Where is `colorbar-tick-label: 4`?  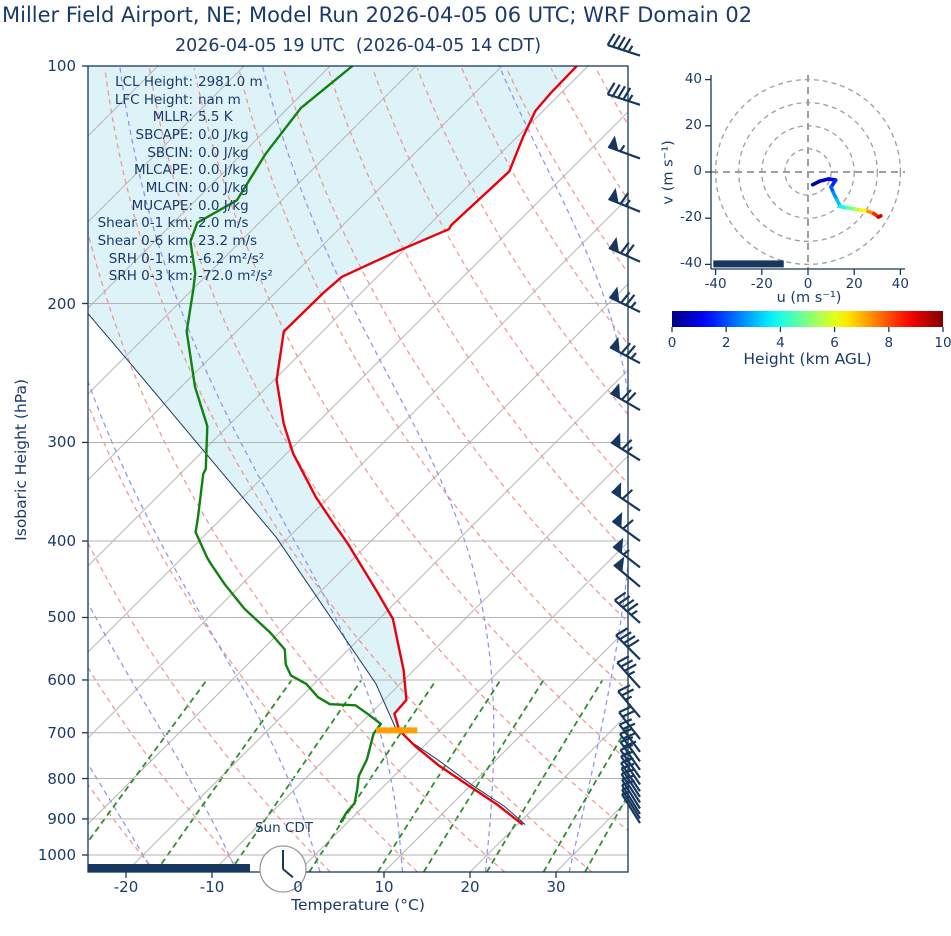 colorbar-tick-label: 4 is located at coordinates (780, 343).